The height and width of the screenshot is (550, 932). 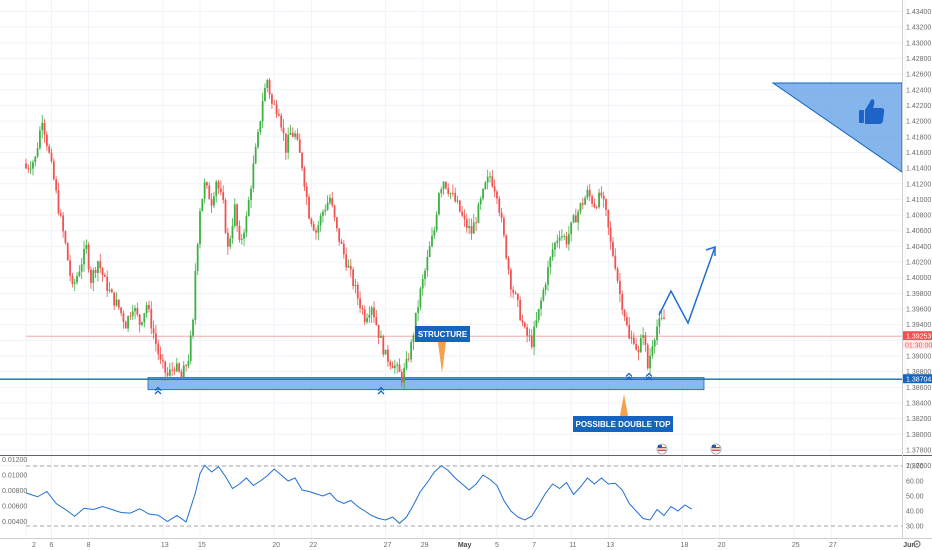 What do you see at coordinates (623, 413) in the screenshot?
I see `double-top-callout: POSSIBLE DOUBLE TOP` at bounding box center [623, 413].